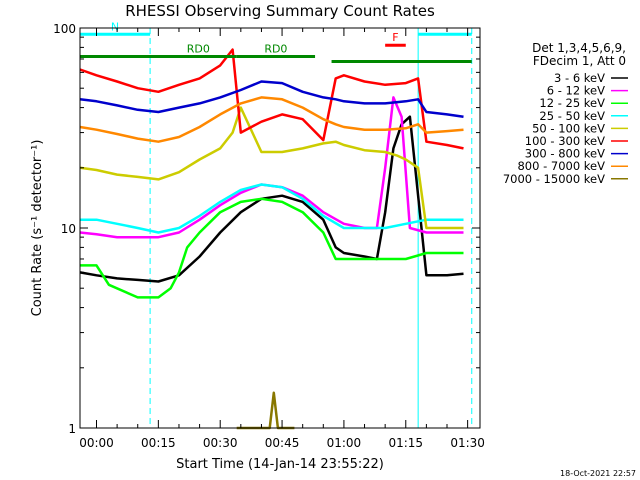  What do you see at coordinates (275, 49) in the screenshot?
I see `state-bar-label-4: RD0` at bounding box center [275, 49].